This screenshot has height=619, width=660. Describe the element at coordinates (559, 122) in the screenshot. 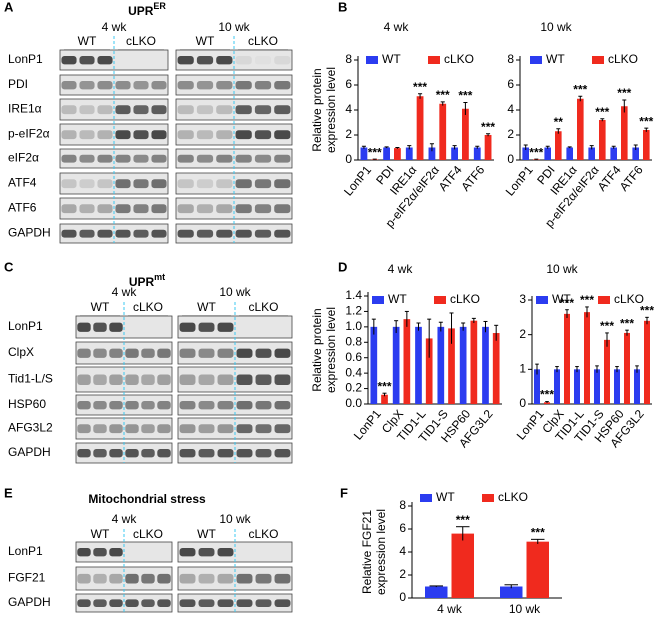

I see `significance: **` at that location.